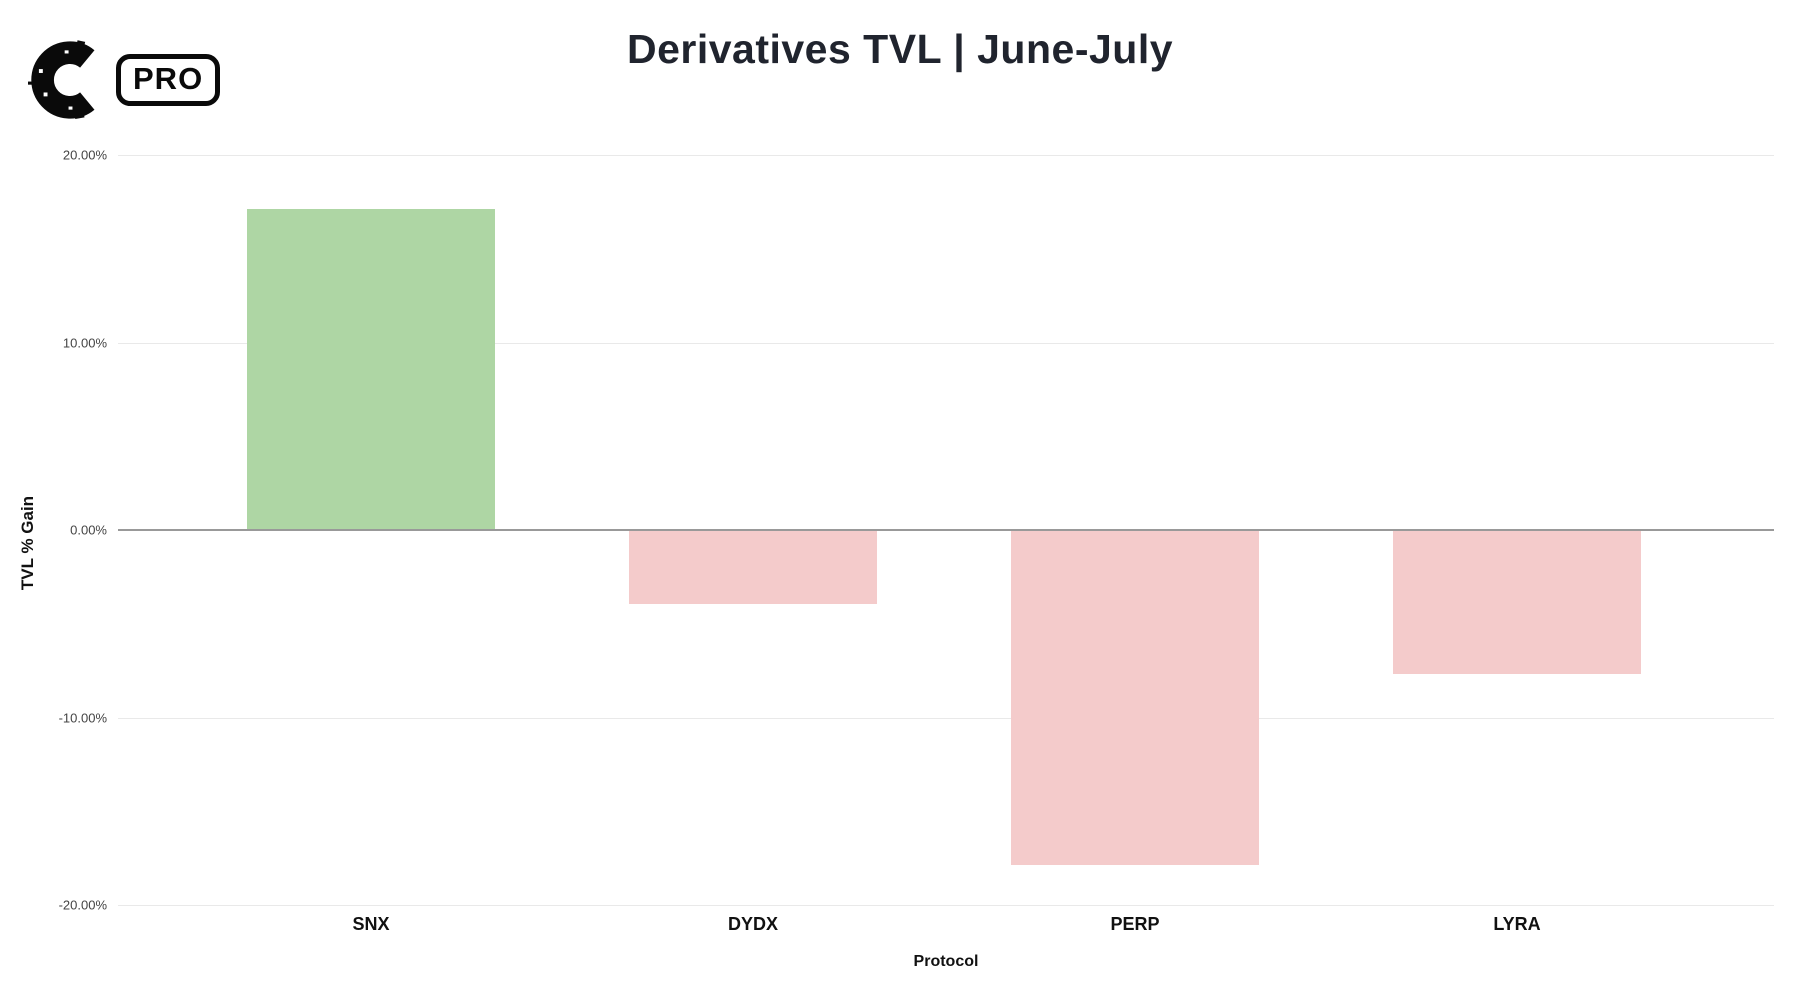  I want to click on bar-snx, so click(371, 369).